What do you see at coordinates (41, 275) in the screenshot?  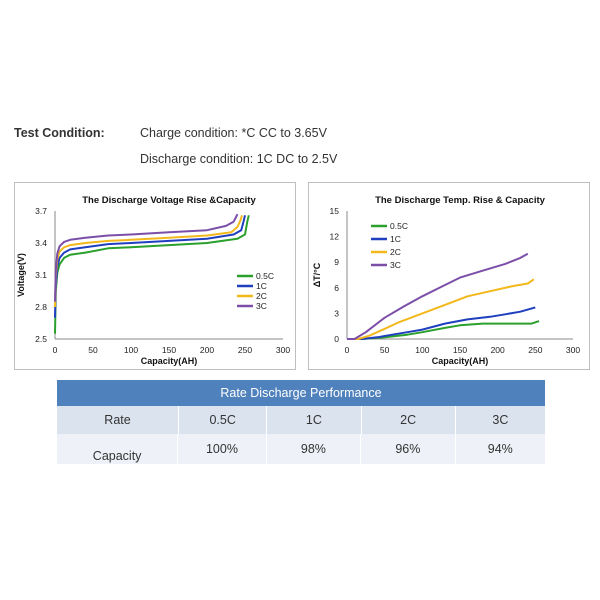 I see `y-tick-label: 3.1` at bounding box center [41, 275].